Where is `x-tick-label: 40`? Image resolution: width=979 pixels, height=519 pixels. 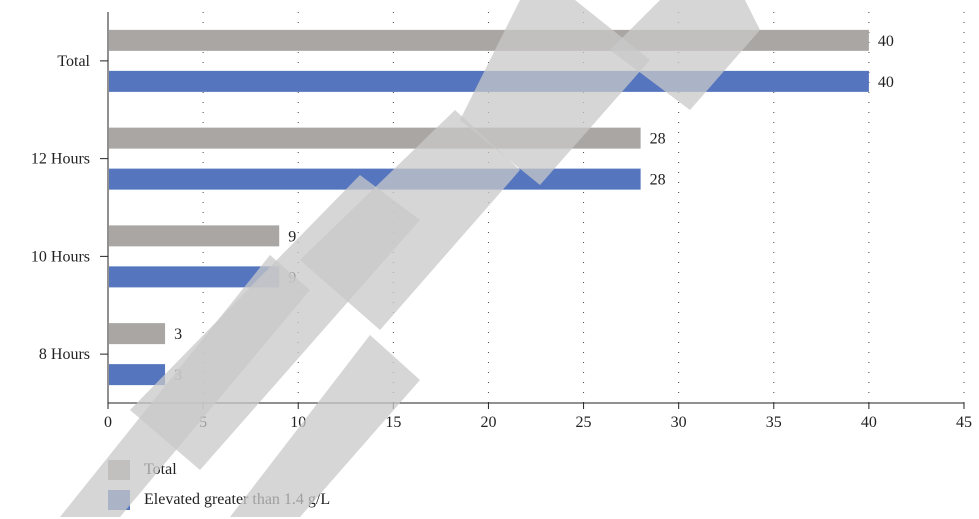
x-tick-label: 40 is located at coordinates (869, 422).